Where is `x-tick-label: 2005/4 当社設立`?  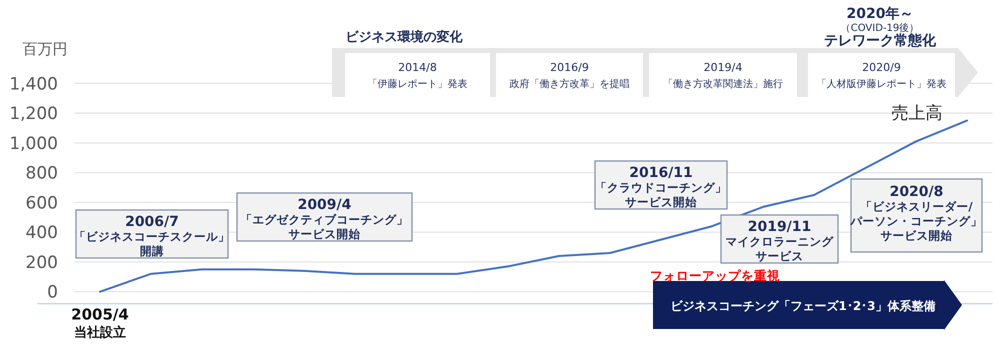
x-tick-label: 2005/4 当社設立 is located at coordinates (100, 323).